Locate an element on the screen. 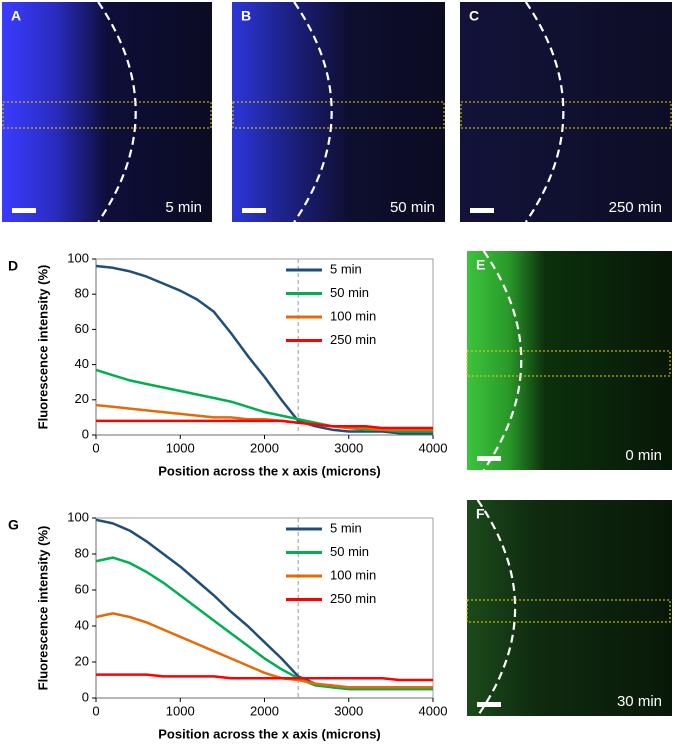 The height and width of the screenshot is (752, 675). panel-label: B is located at coordinates (246, 16).